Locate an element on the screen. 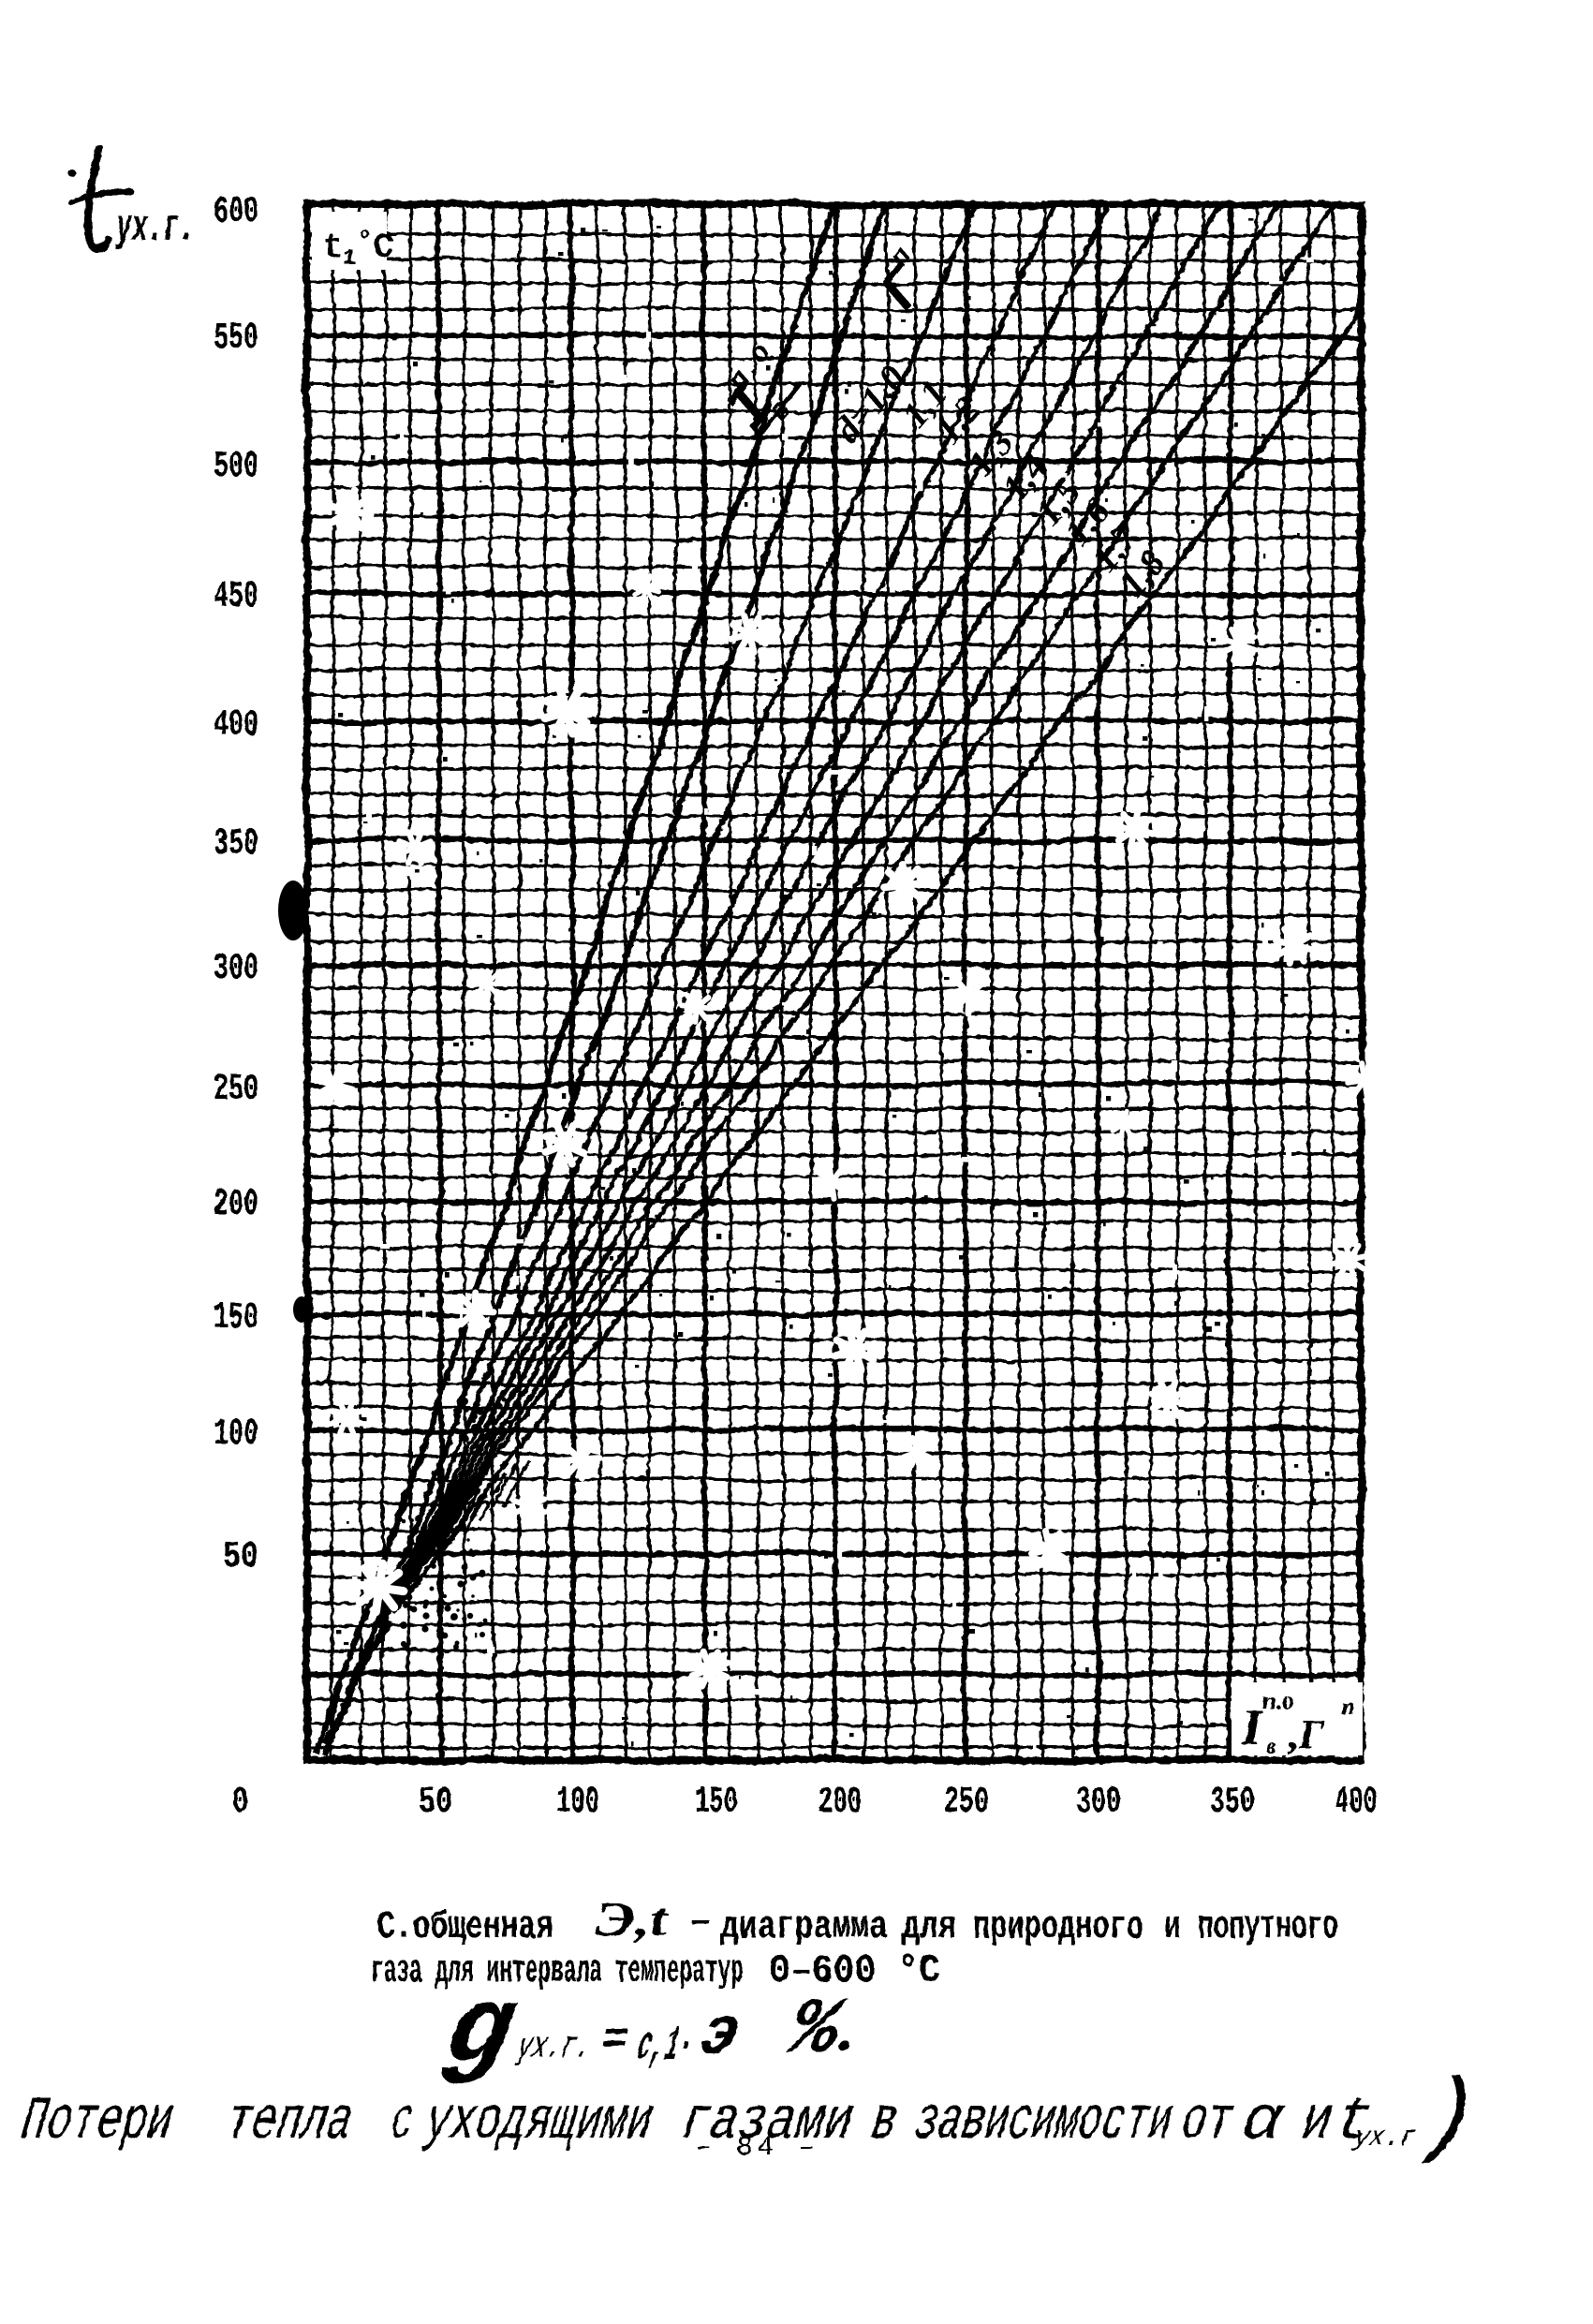 The width and height of the screenshot is (1593, 2324). svg-text: диаграмма is located at coordinates (804, 1927).